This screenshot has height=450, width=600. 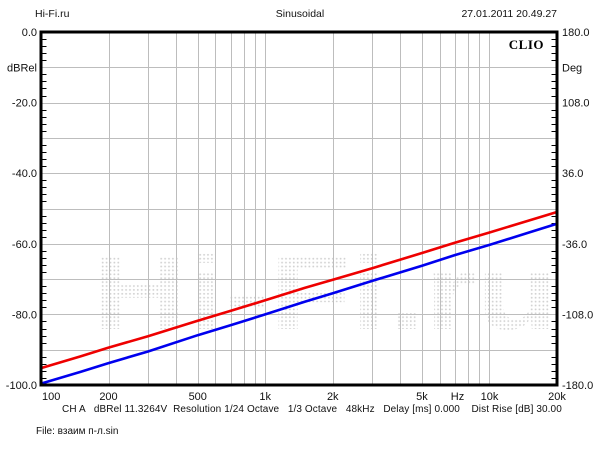 What do you see at coordinates (24, 104) in the screenshot?
I see `y-left-tick-label: -20.0` at bounding box center [24, 104].